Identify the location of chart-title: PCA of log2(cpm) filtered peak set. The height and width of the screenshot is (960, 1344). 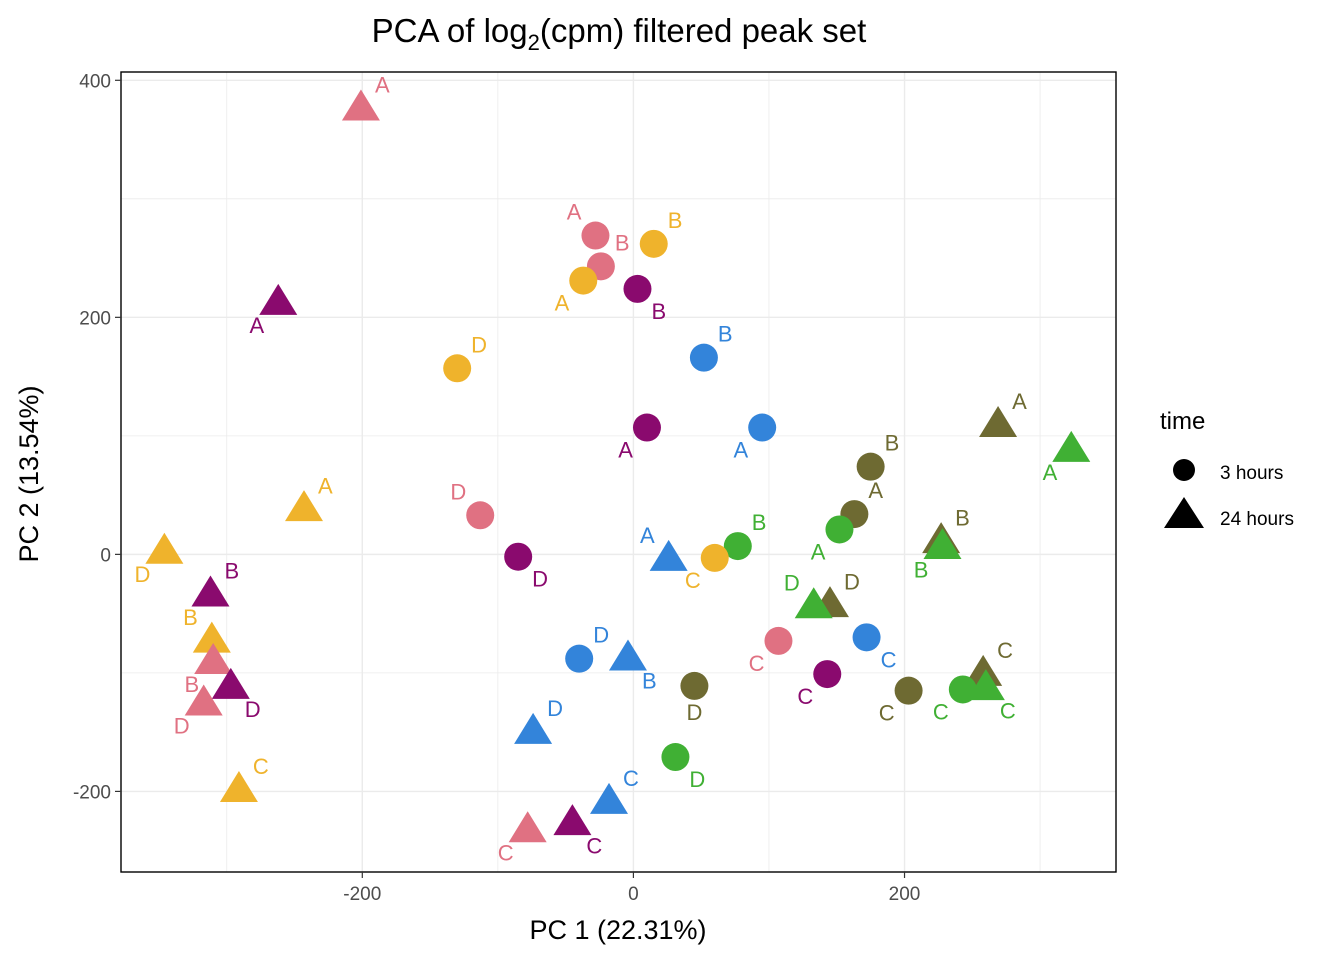
(619, 33).